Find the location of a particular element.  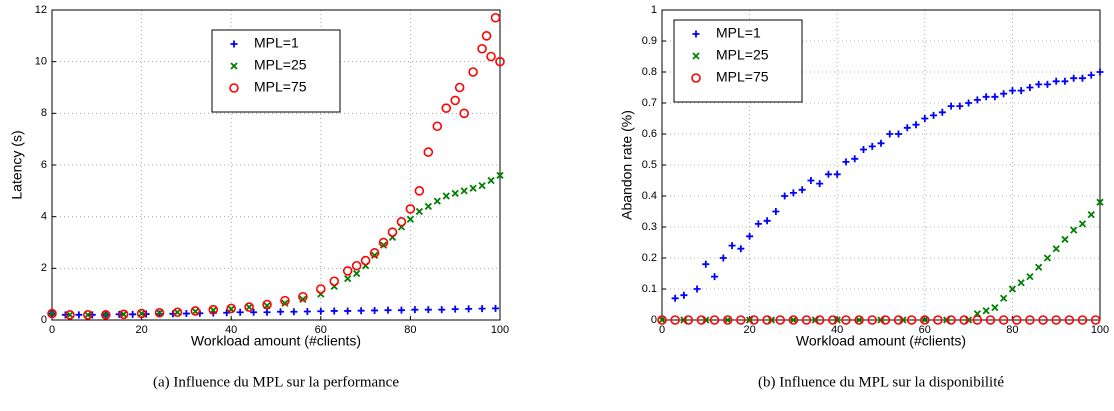

y-tick-label: 1 is located at coordinates (654, 10).